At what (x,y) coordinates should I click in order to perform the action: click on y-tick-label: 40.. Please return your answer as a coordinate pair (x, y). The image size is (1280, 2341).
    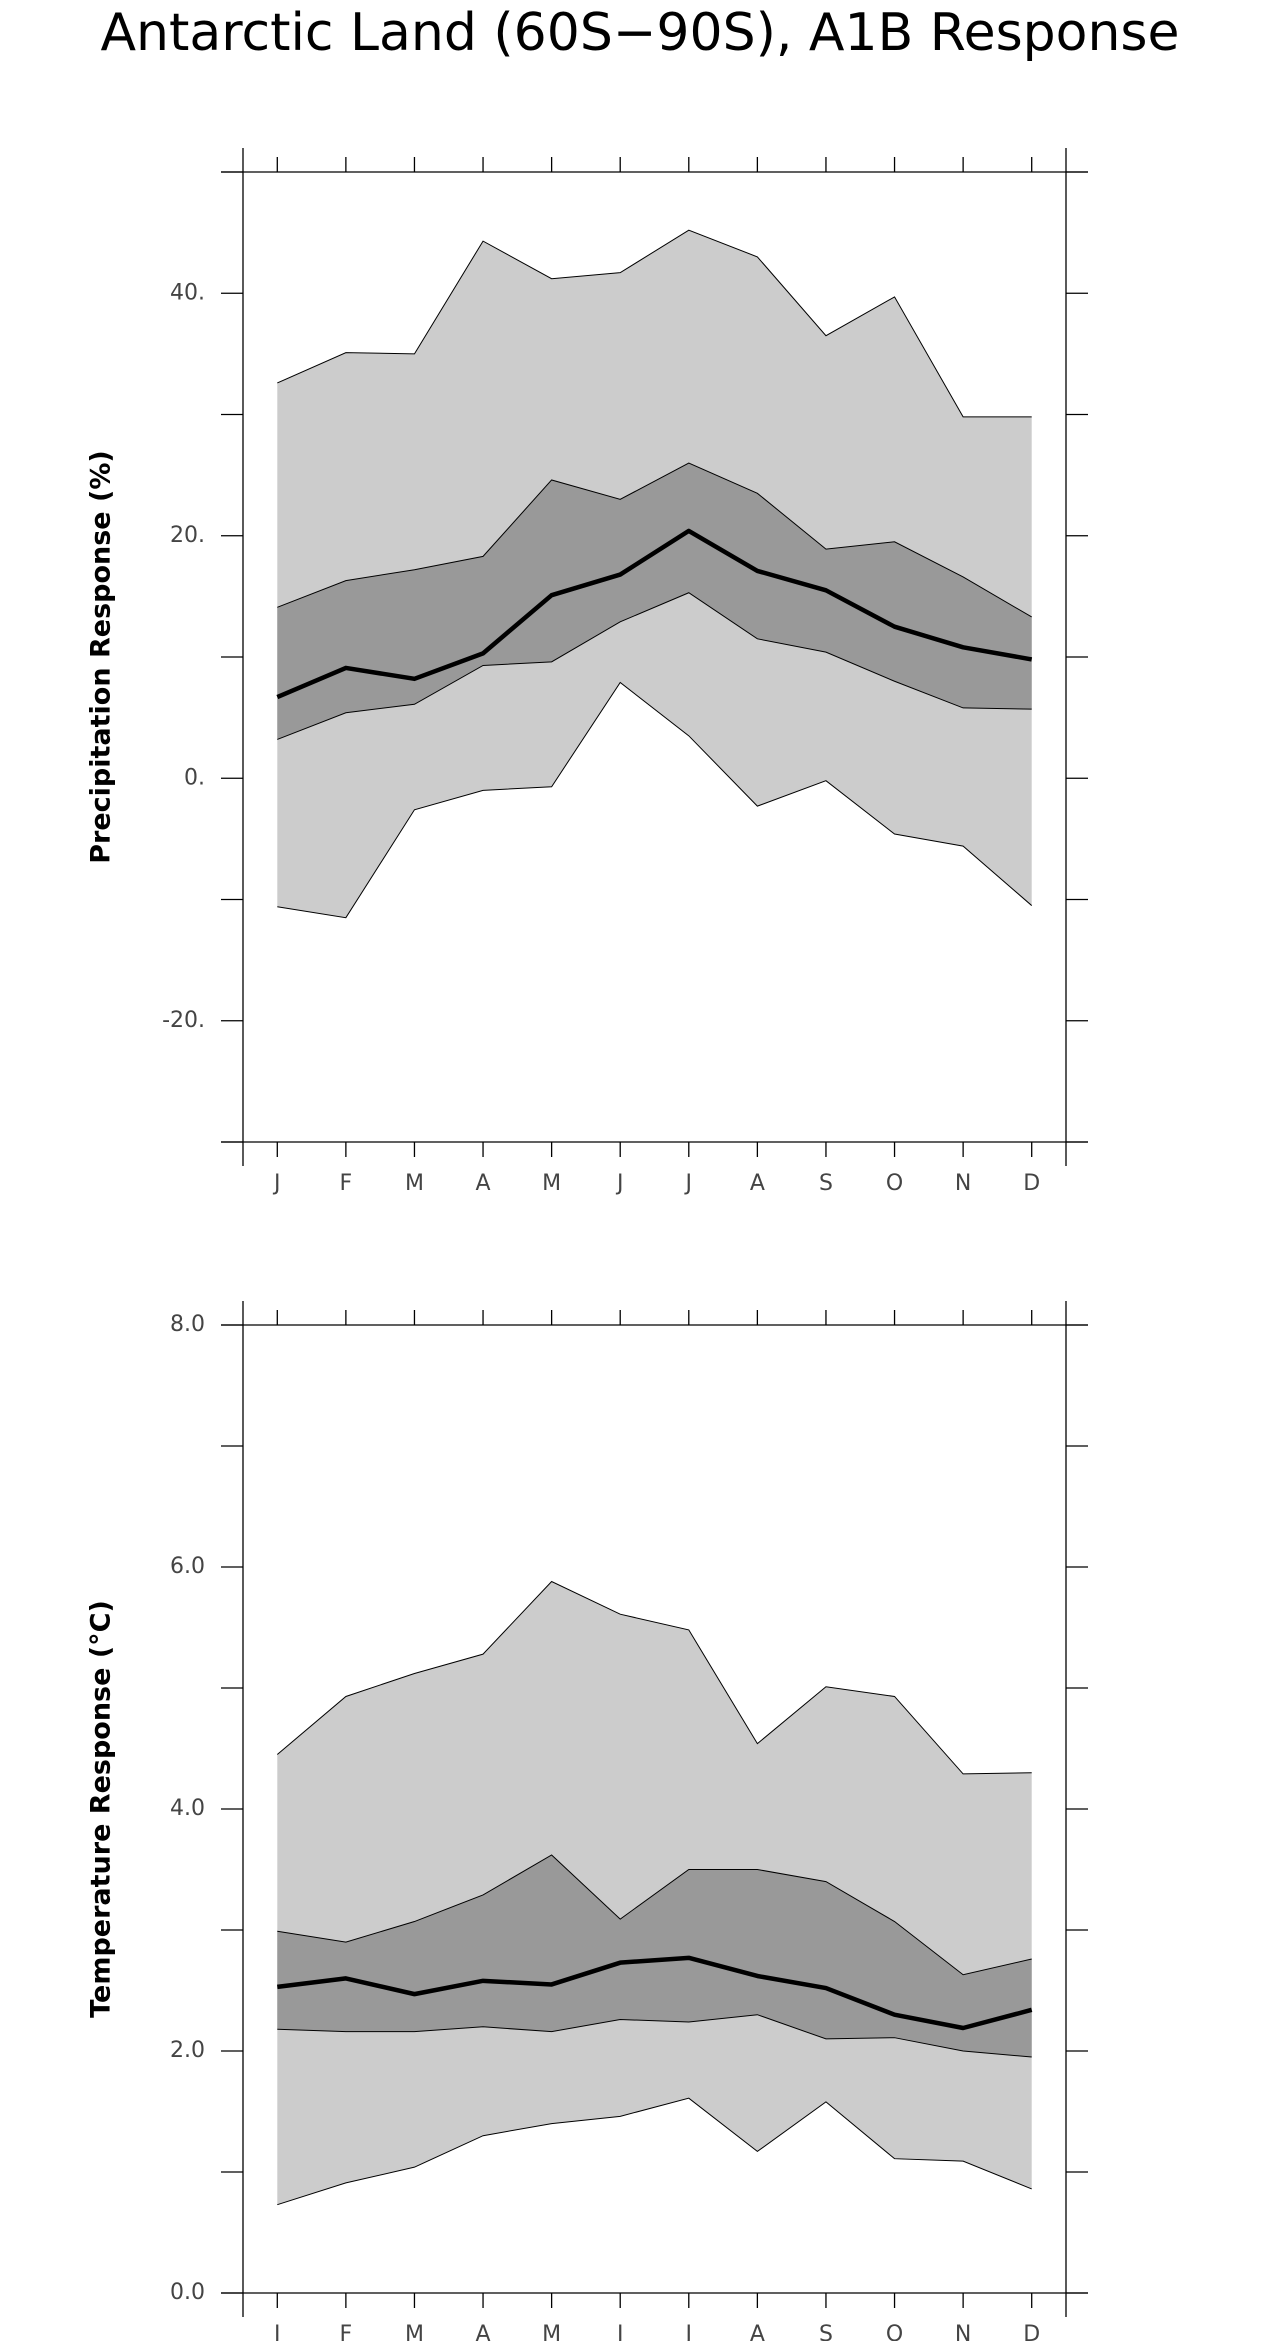
    Looking at the image, I should click on (187, 292).